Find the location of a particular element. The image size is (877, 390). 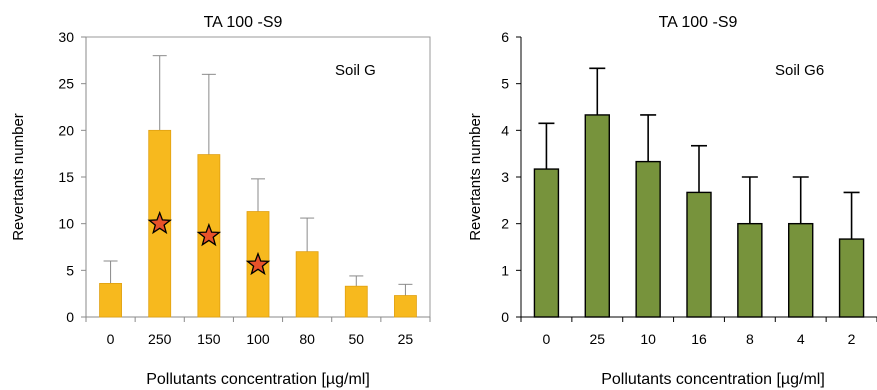

right-y-tick-label: 6 is located at coordinates (505, 37).